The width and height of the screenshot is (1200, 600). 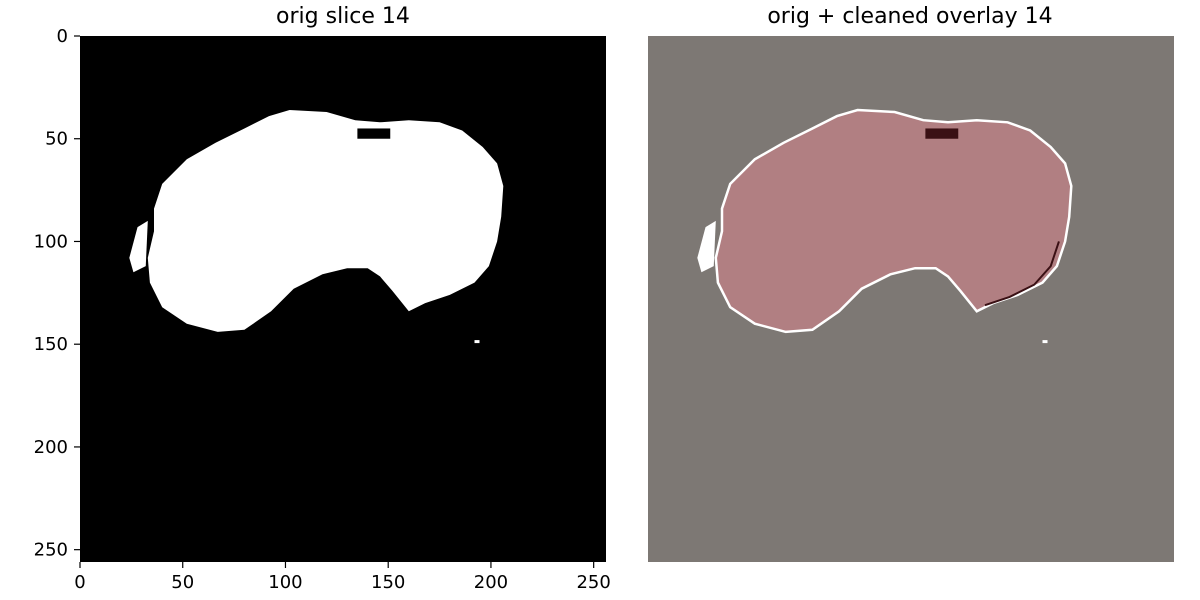 What do you see at coordinates (138, 246) in the screenshot?
I see `mask-fragment` at bounding box center [138, 246].